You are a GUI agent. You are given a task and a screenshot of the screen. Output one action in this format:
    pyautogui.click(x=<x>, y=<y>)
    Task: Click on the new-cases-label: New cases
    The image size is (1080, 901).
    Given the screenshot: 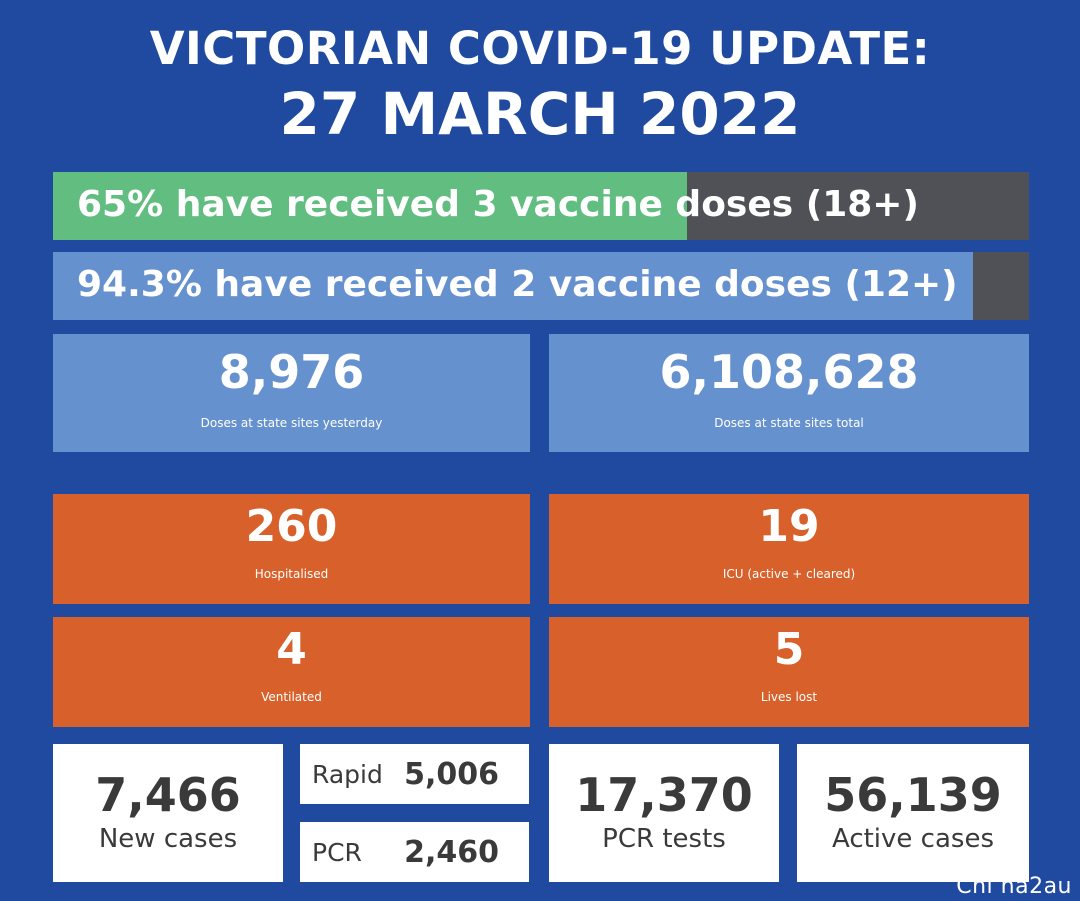 What is the action you would take?
    pyautogui.click(x=168, y=839)
    